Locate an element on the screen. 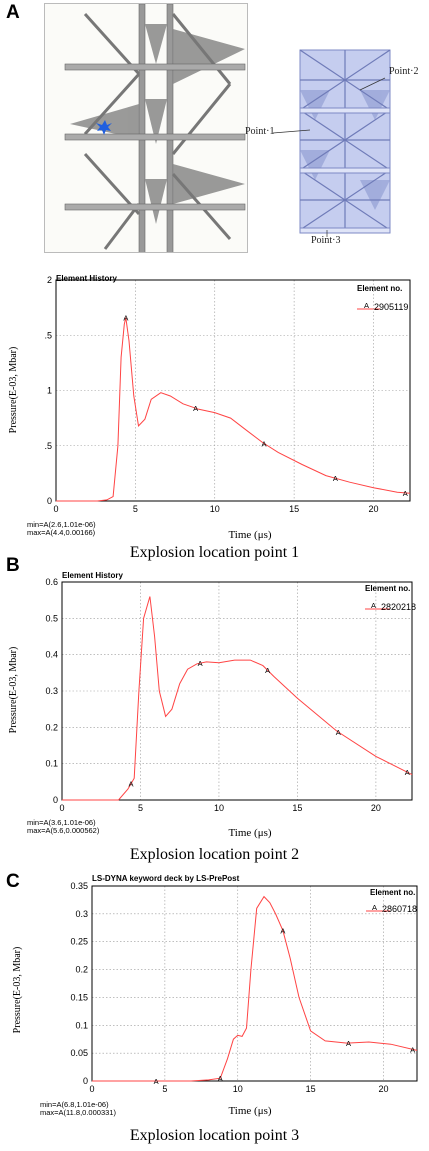 The height and width of the screenshot is (1151, 429). caption-a: Explosion location point 1 is located at coordinates (214, 552).